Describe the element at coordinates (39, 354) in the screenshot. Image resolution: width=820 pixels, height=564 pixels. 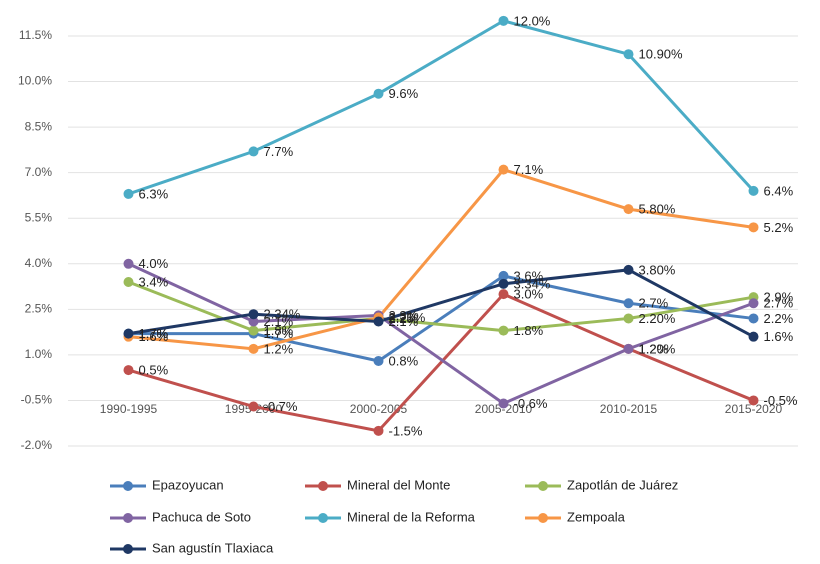
I see `y-tick-label: 1.0%` at that location.